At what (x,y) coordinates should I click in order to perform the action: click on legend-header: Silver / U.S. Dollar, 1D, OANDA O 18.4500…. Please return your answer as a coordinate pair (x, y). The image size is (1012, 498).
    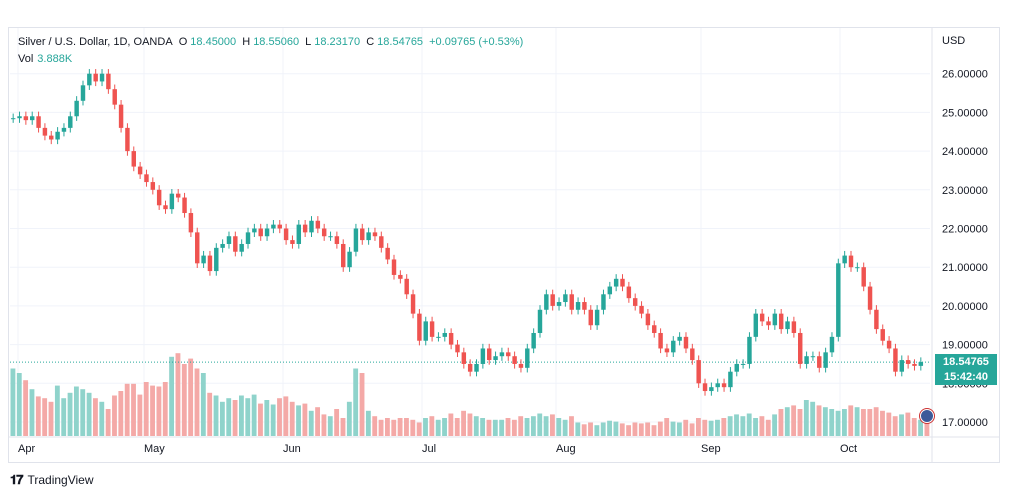
    Looking at the image, I should click on (272, 42).